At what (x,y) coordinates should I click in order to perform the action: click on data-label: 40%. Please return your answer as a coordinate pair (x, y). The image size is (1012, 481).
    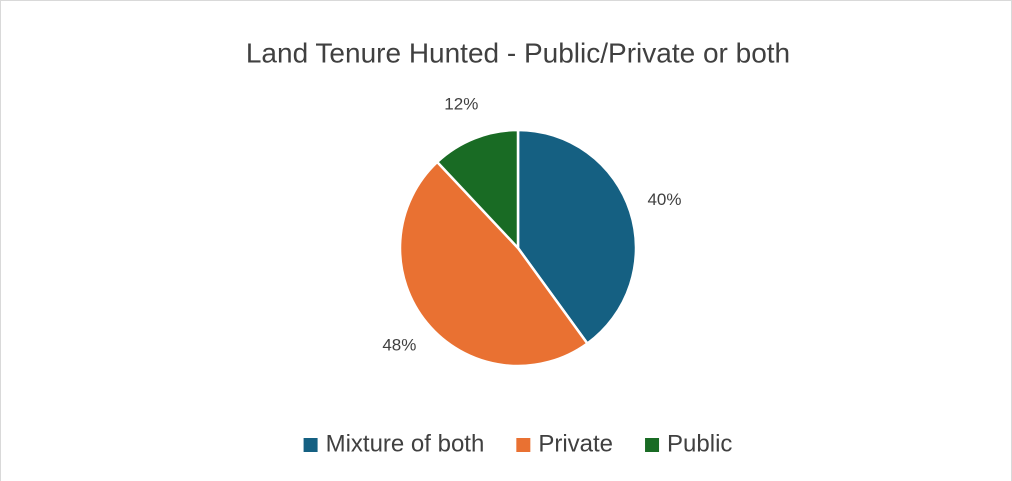
    Looking at the image, I should click on (664, 199).